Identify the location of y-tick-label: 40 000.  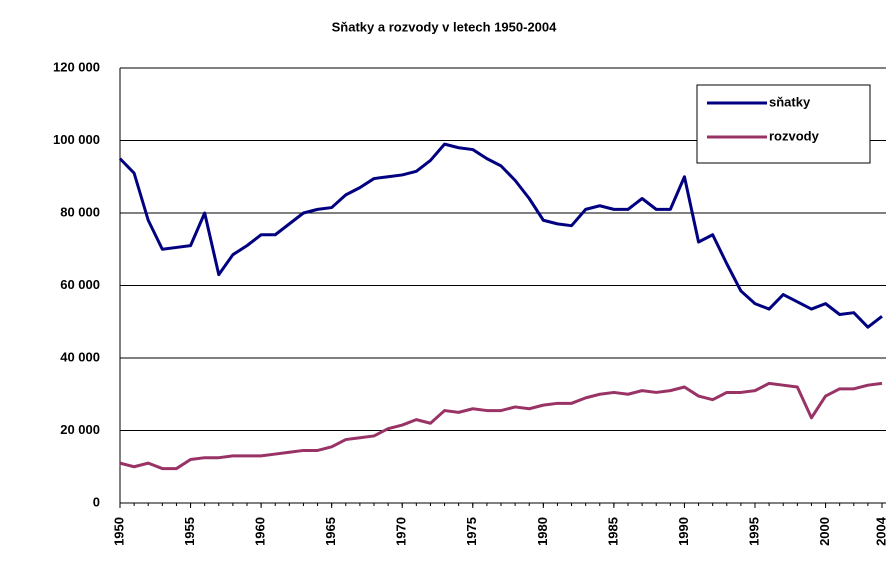
(80, 356).